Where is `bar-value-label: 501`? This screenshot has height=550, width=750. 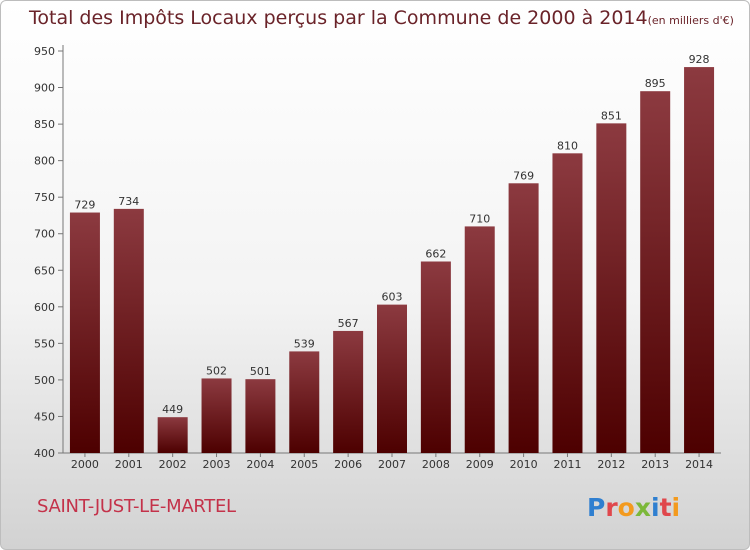
bar-value-label: 501 is located at coordinates (260, 371).